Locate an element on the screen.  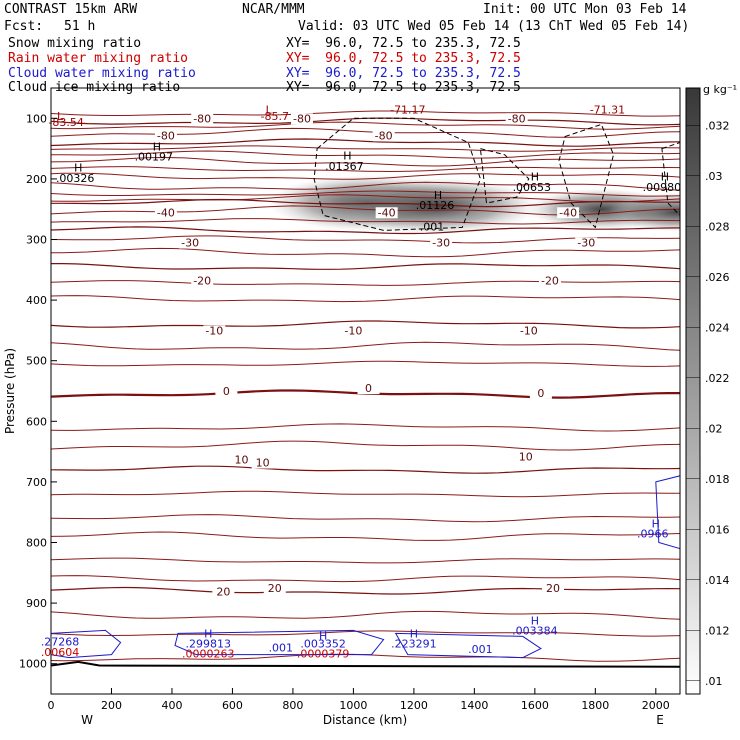
colorbar-tick-label: .014 is located at coordinates (717, 580).